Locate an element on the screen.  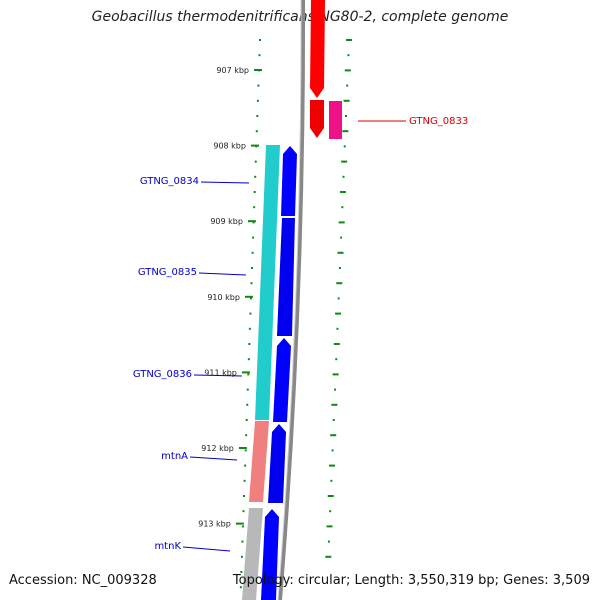
leader-mtnA is located at coordinates (213, 458).